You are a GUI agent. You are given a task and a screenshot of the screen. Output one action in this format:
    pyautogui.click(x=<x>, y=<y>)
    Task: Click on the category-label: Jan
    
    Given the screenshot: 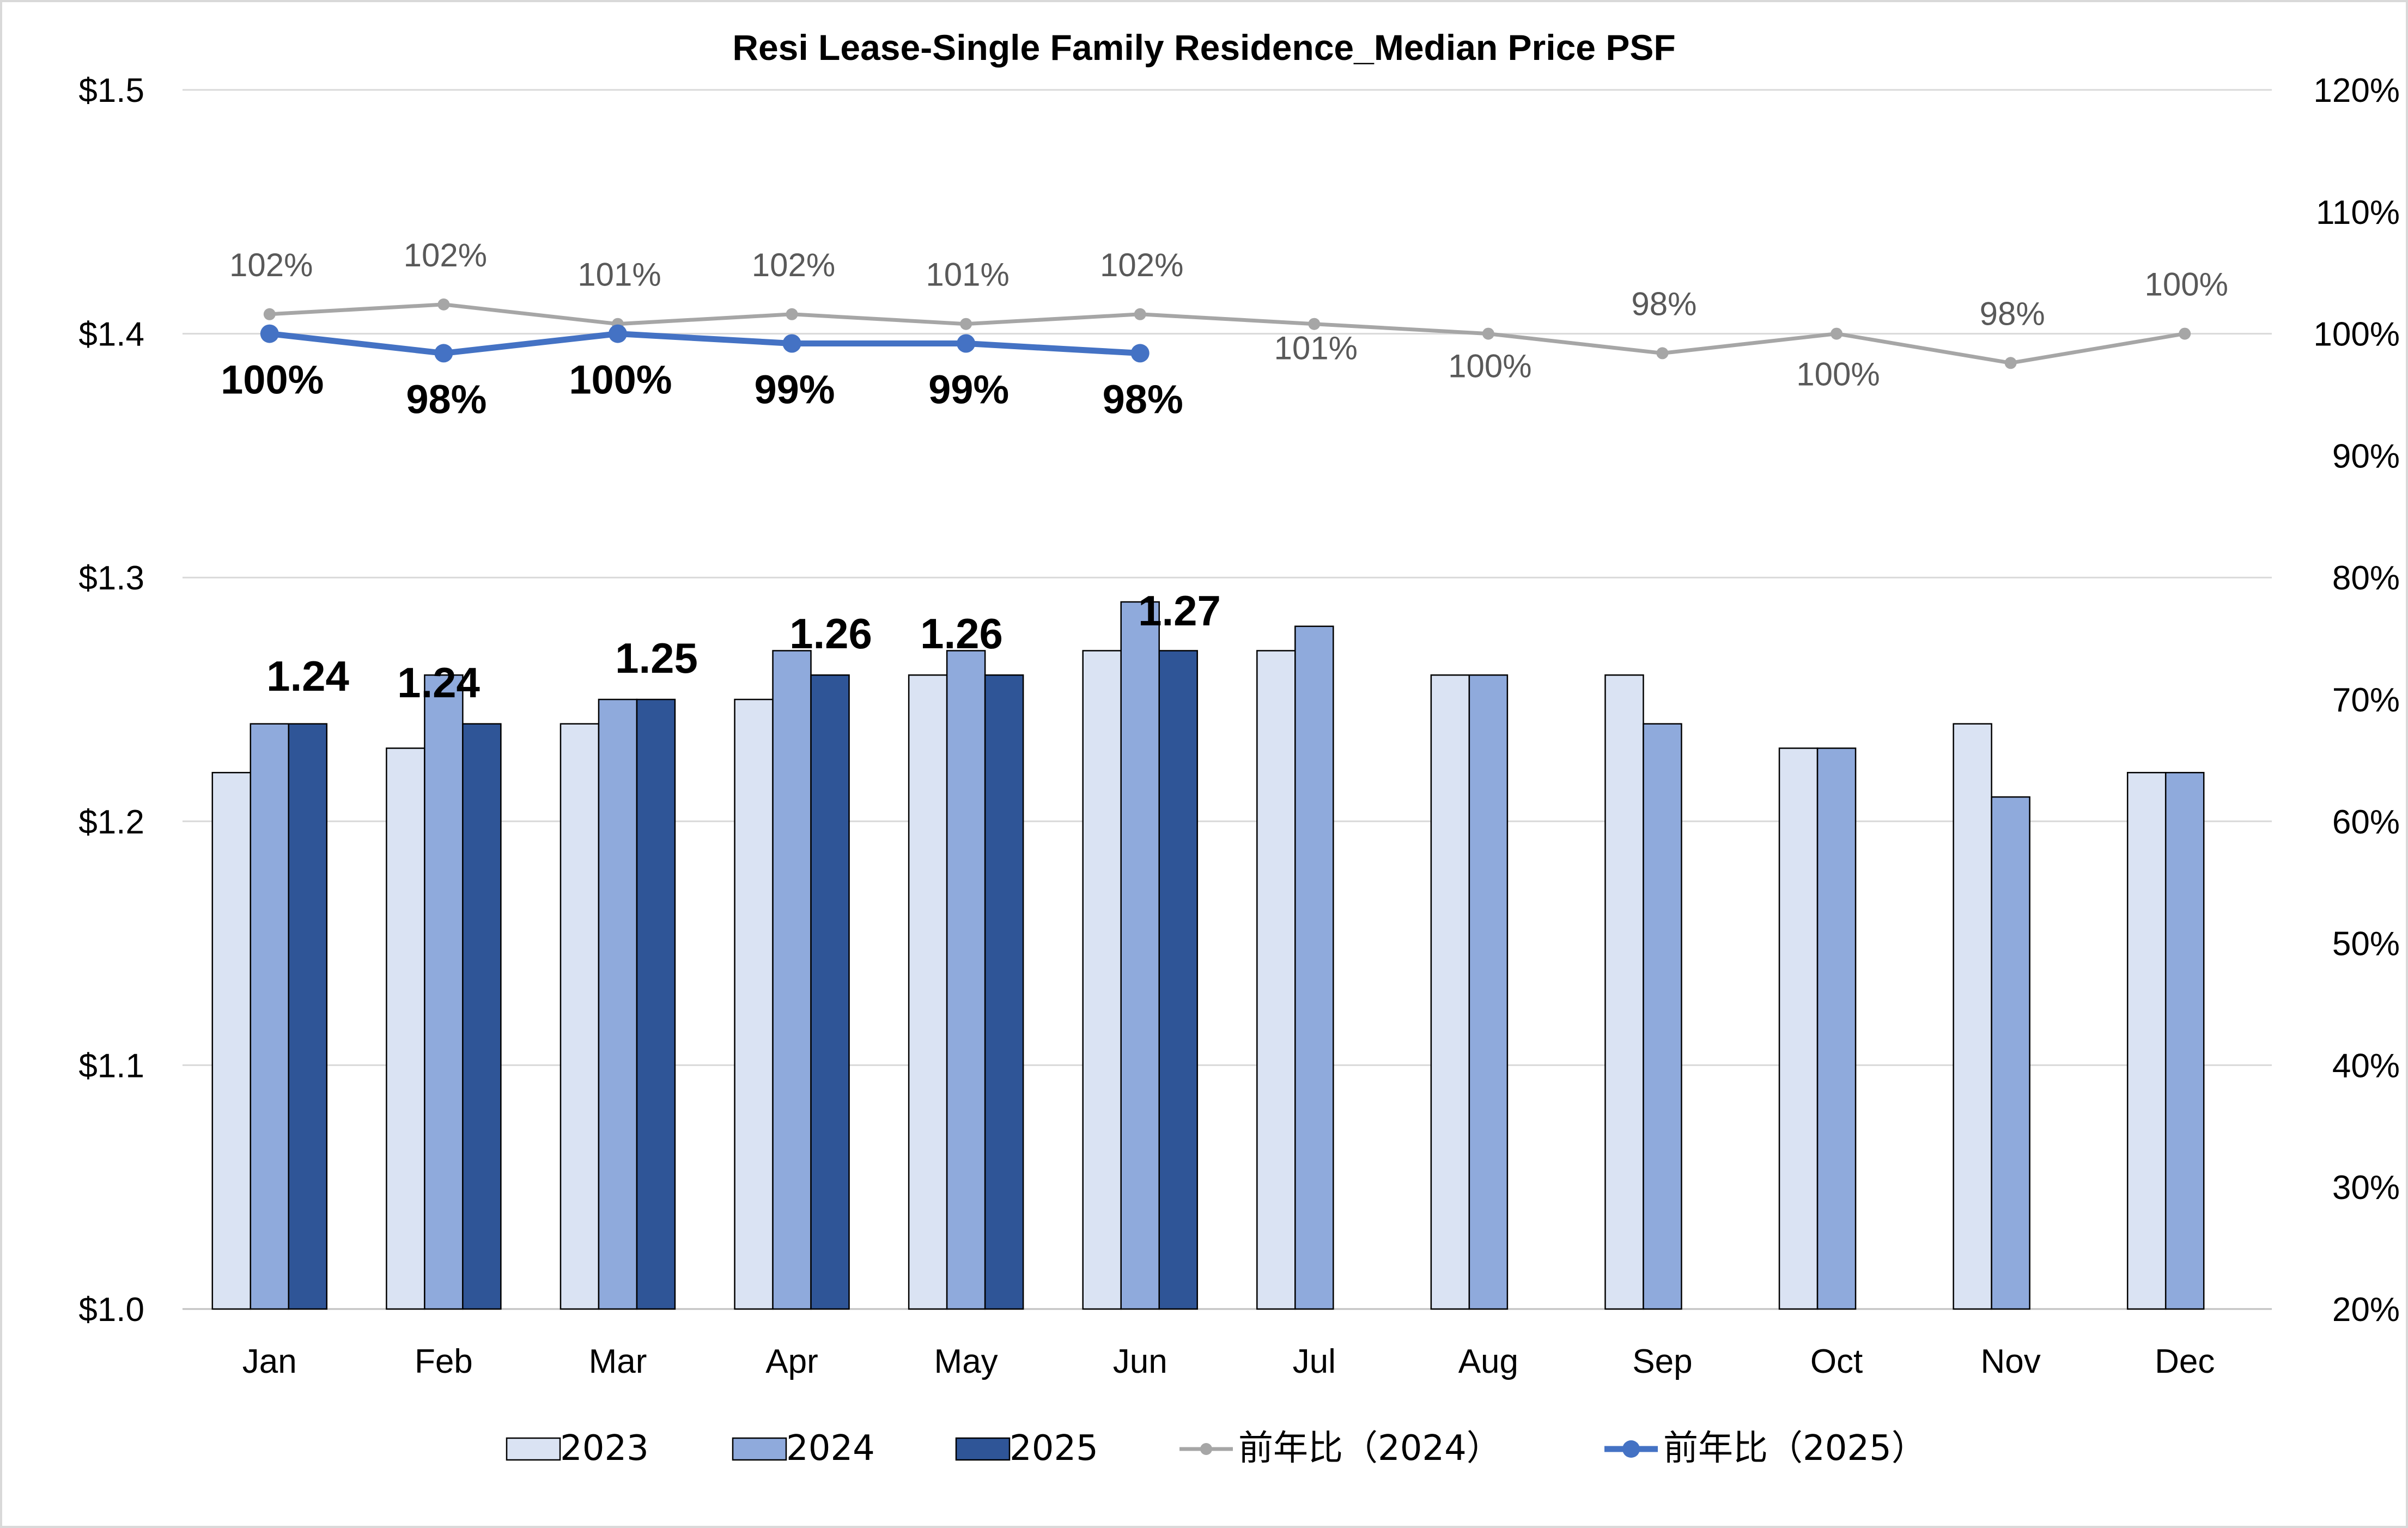 What is the action you would take?
    pyautogui.click(x=269, y=1362)
    